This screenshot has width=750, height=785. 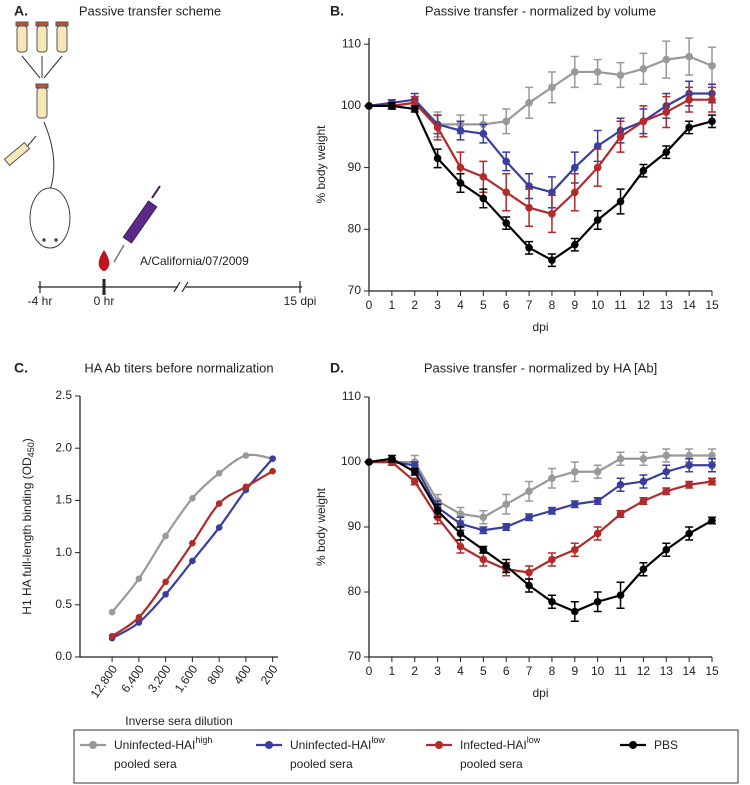 What do you see at coordinates (460, 305) in the screenshot?
I see `x-tick-label: 4` at bounding box center [460, 305].